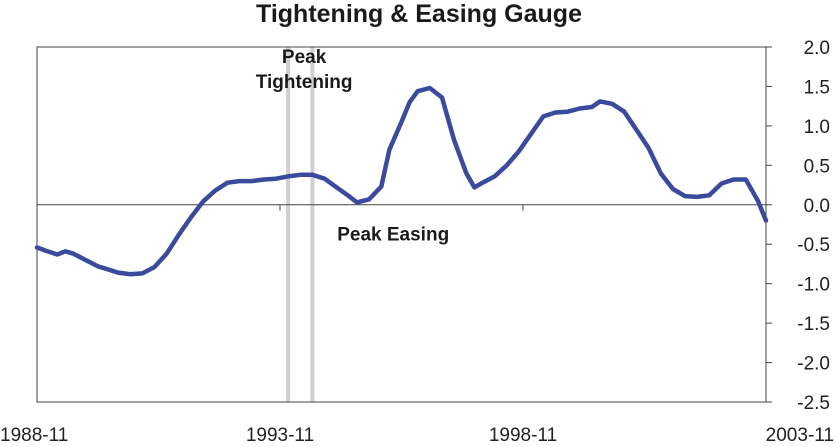  What do you see at coordinates (798, 226) in the screenshot?
I see `y-axis: 2.0 1.5 1.0 0.5 0.0 -0.5 -1.0 -1.5 -2.0 -2.5` at bounding box center [798, 226].